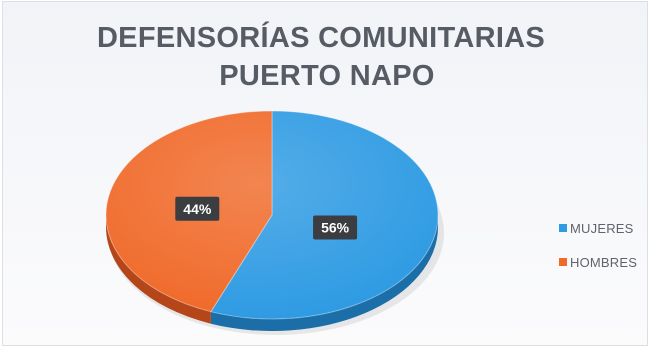 Image resolution: width=653 pixels, height=354 pixels. Describe the element at coordinates (563, 228) in the screenshot. I see `legend-swatch-mujeres` at that location.